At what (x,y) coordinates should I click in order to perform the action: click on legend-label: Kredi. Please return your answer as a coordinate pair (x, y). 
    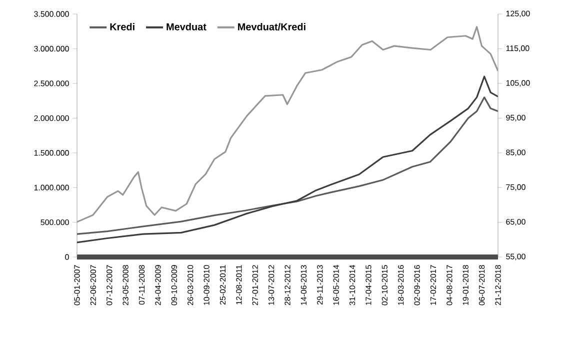
    Looking at the image, I should click on (122, 26).